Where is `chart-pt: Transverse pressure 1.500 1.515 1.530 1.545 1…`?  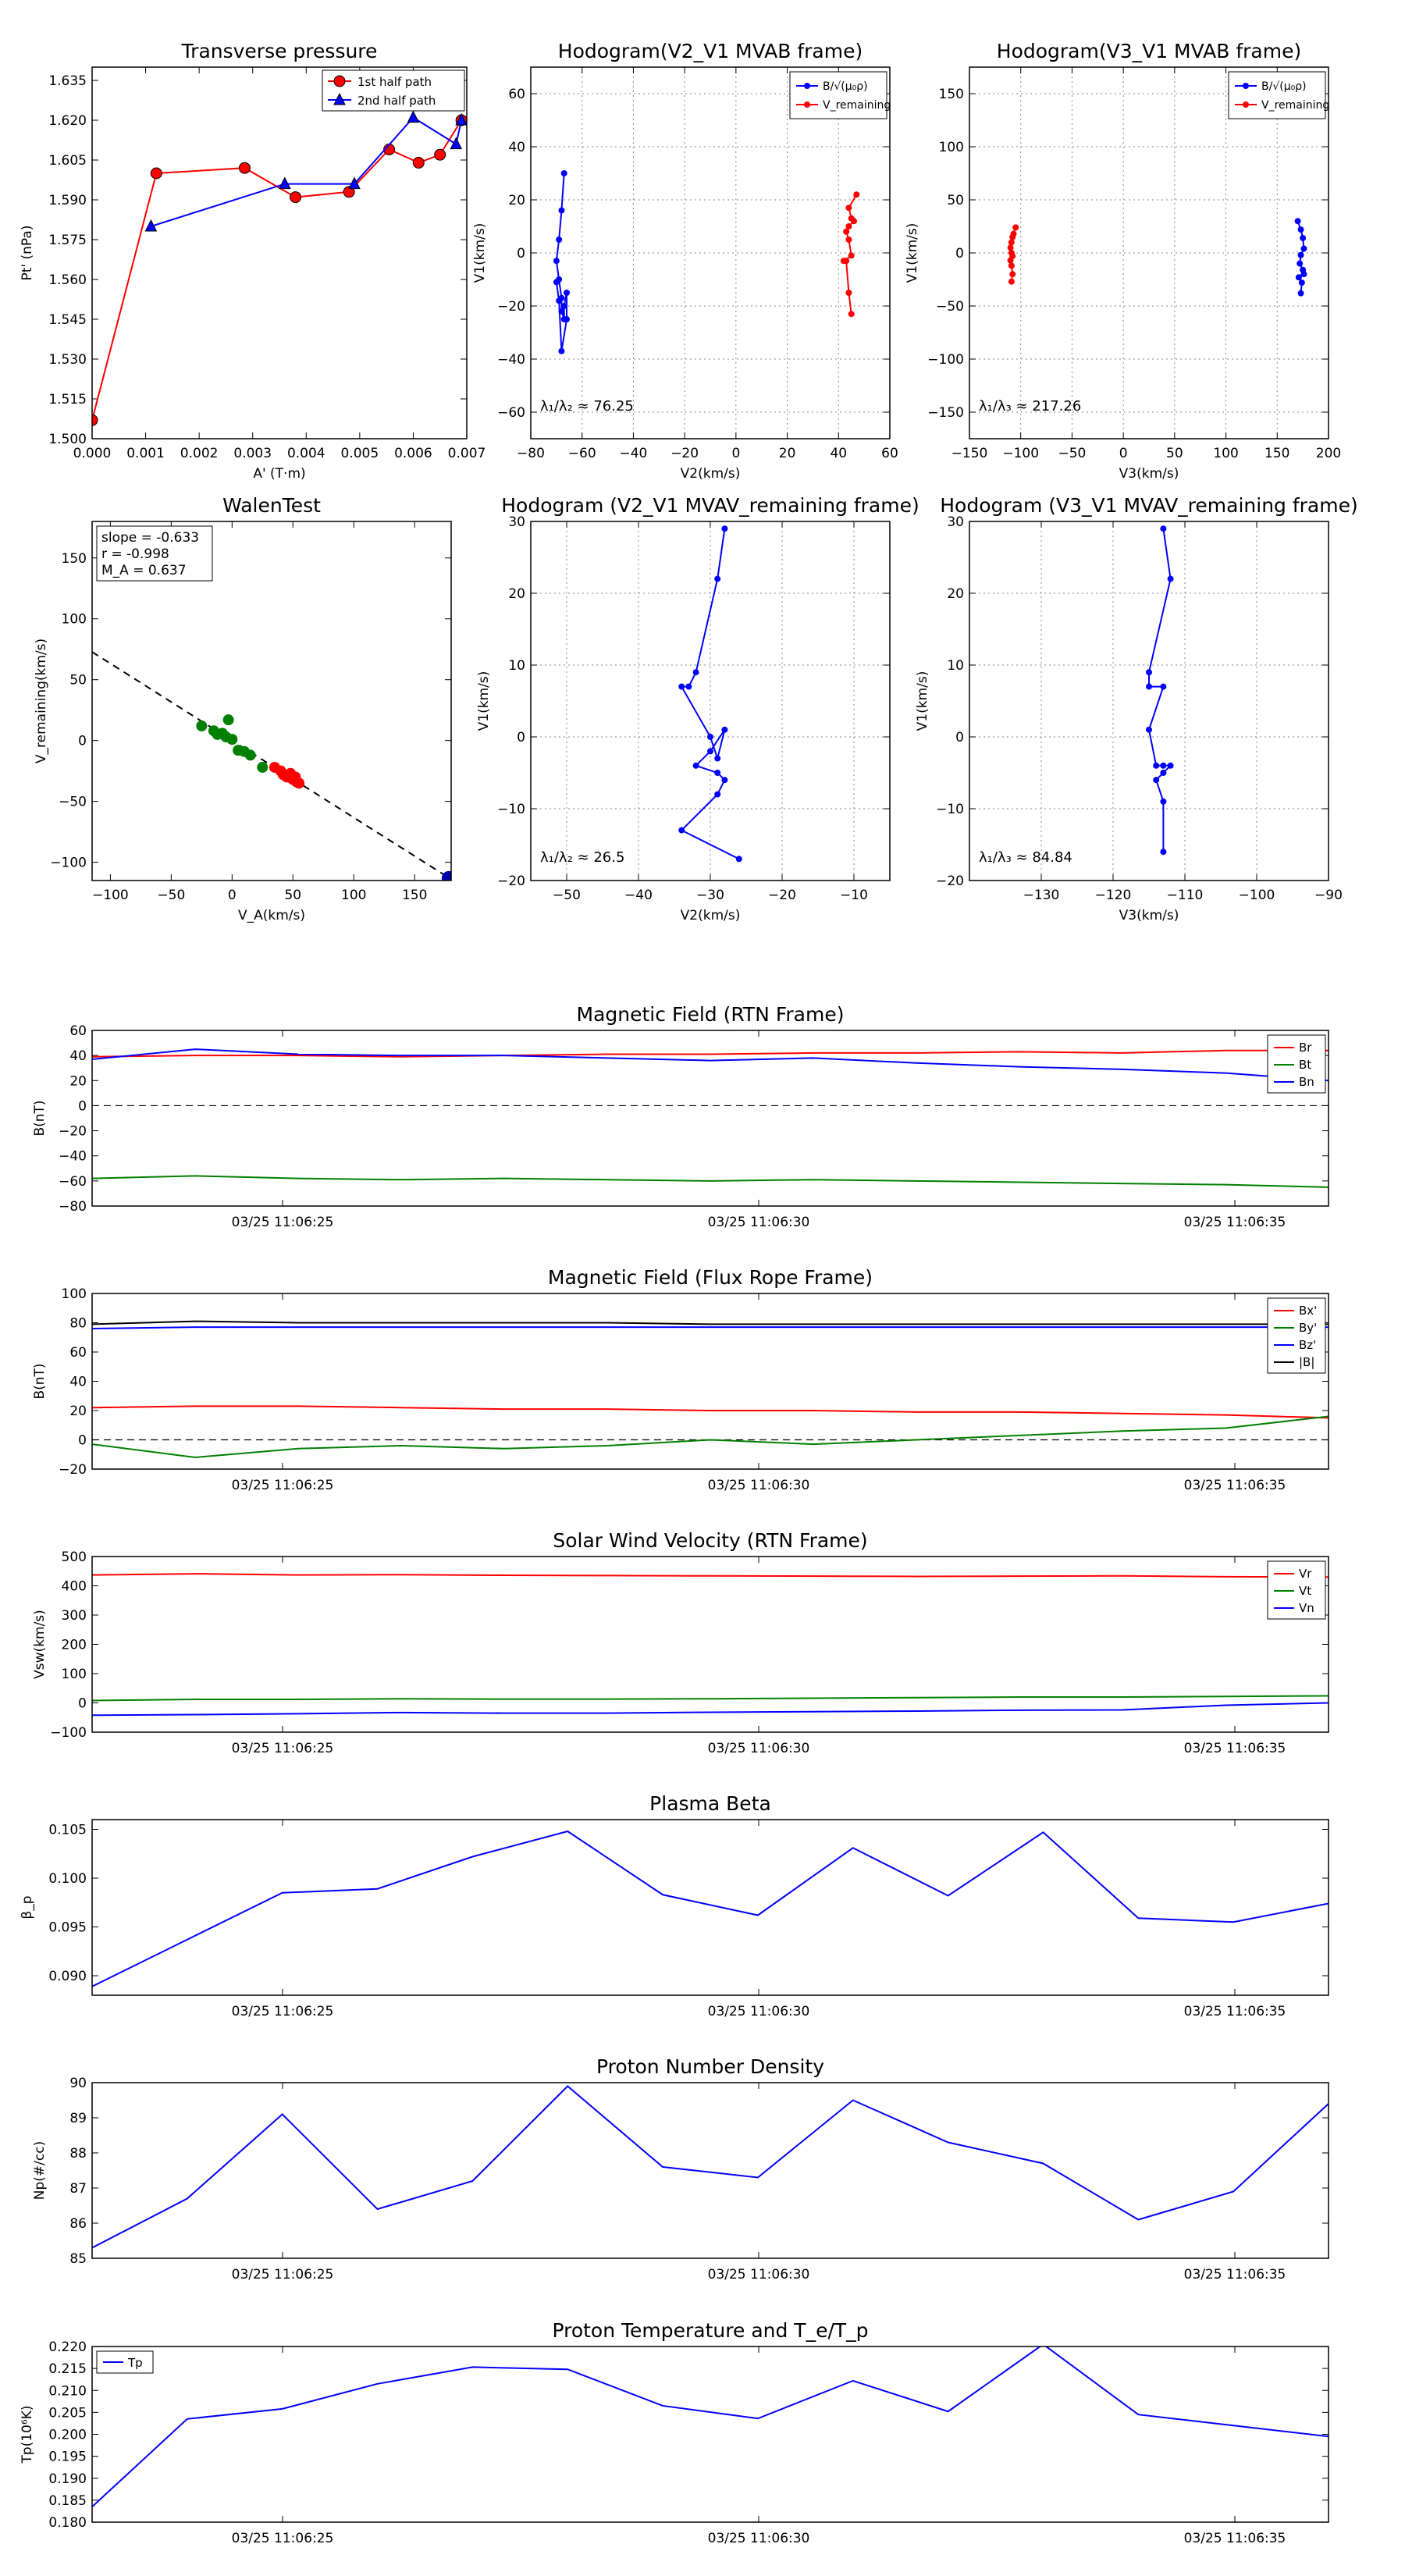 chart-pt: Transverse pressure 1.500 1.515 1.530 1.545 1… is located at coordinates (253, 261).